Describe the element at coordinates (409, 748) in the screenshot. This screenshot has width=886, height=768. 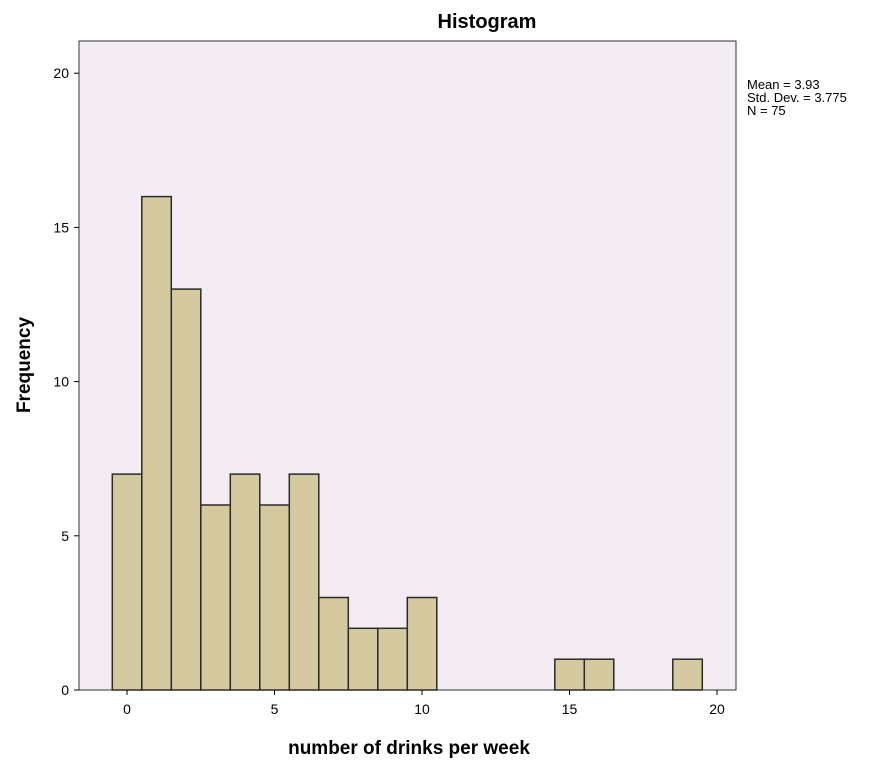
I see `x-axis-label: number of drinks per week` at that location.